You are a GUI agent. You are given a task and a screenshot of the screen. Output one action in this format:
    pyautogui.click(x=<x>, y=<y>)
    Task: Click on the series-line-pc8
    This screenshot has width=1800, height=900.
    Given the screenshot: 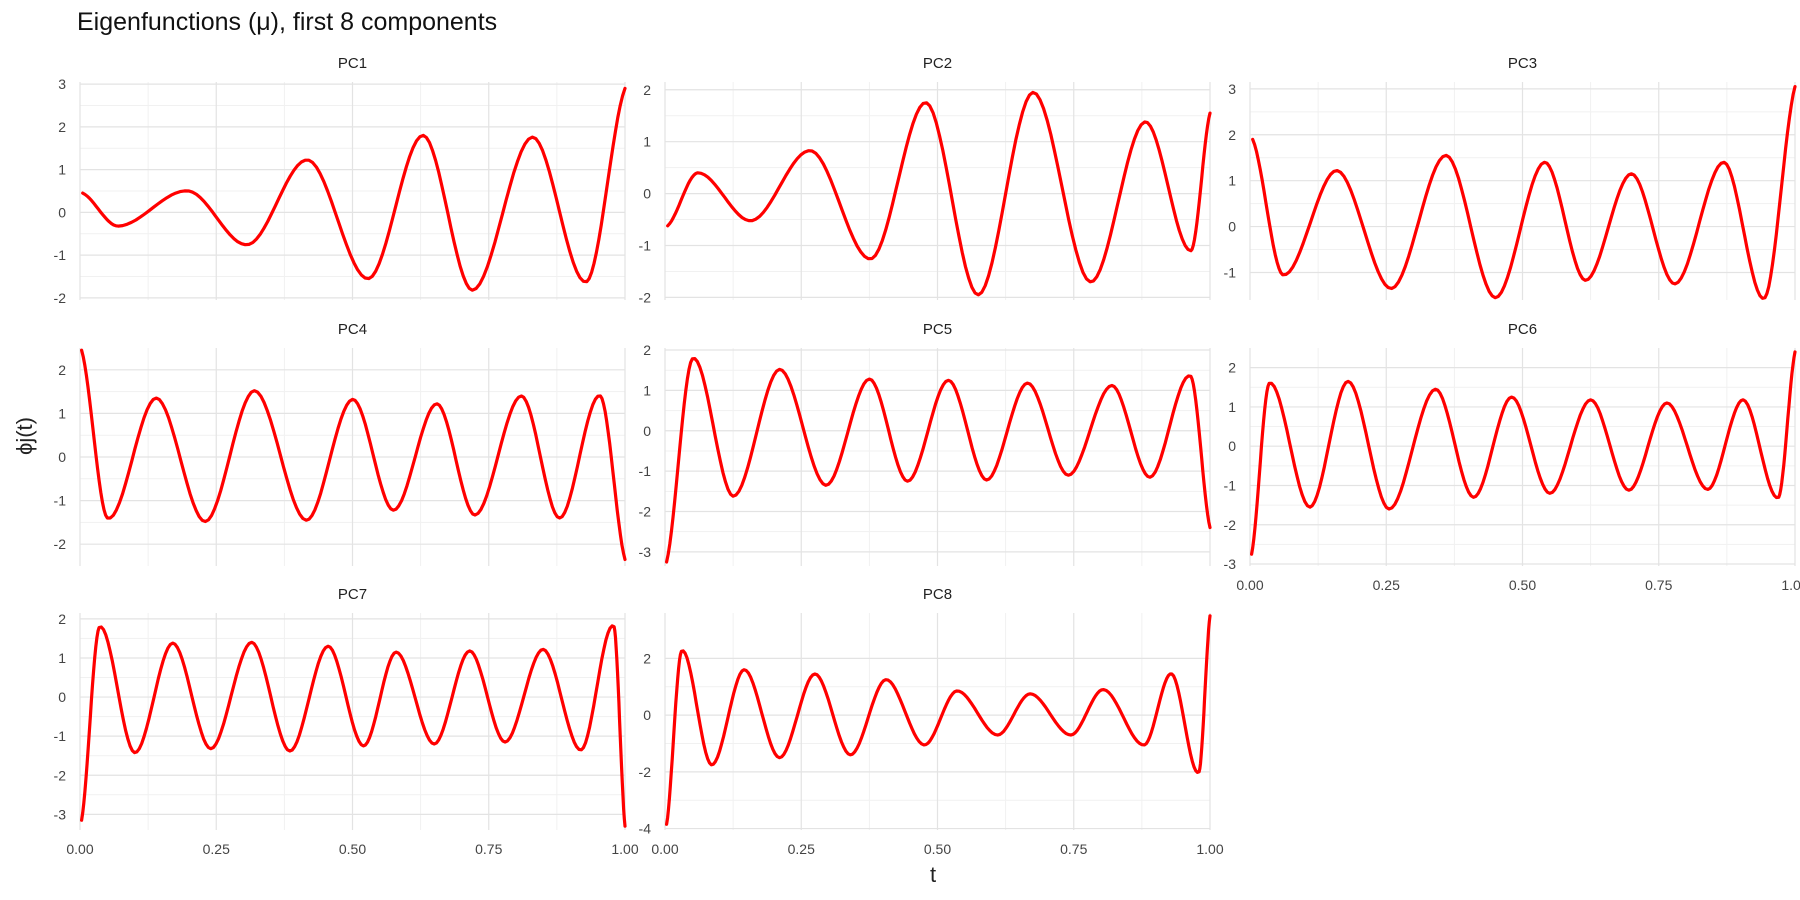 What is the action you would take?
    pyautogui.click(x=938, y=720)
    